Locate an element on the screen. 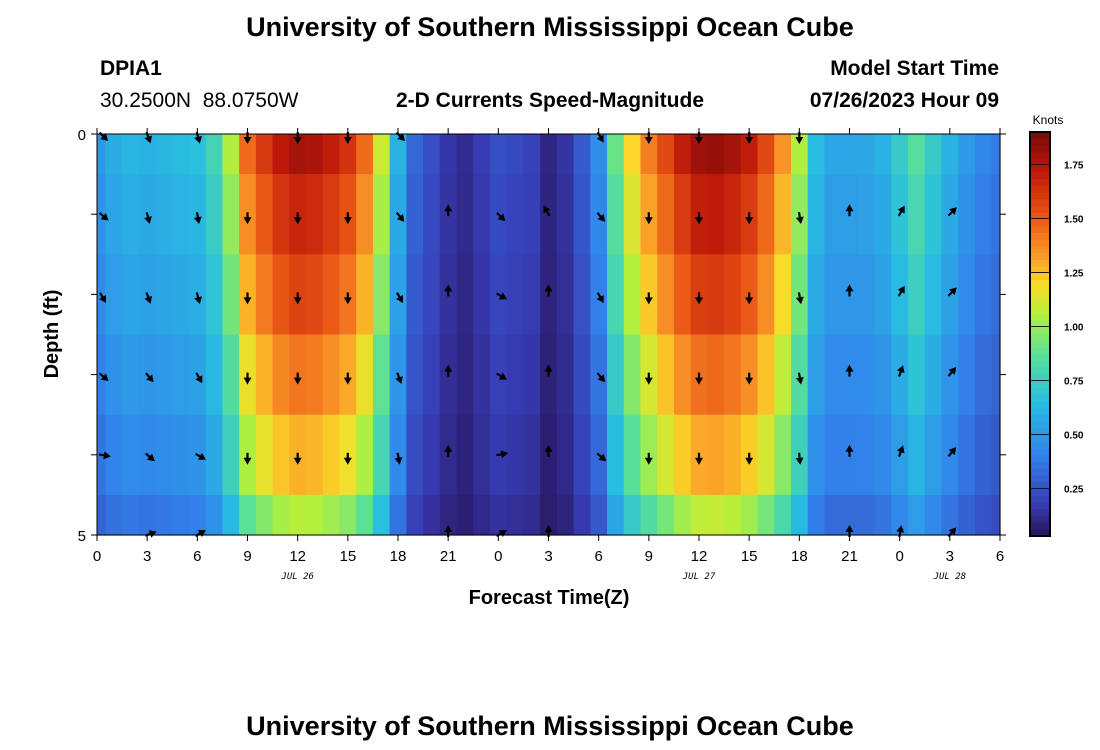 The image size is (1100, 750). colorbar-frame is located at coordinates (1040, 334).